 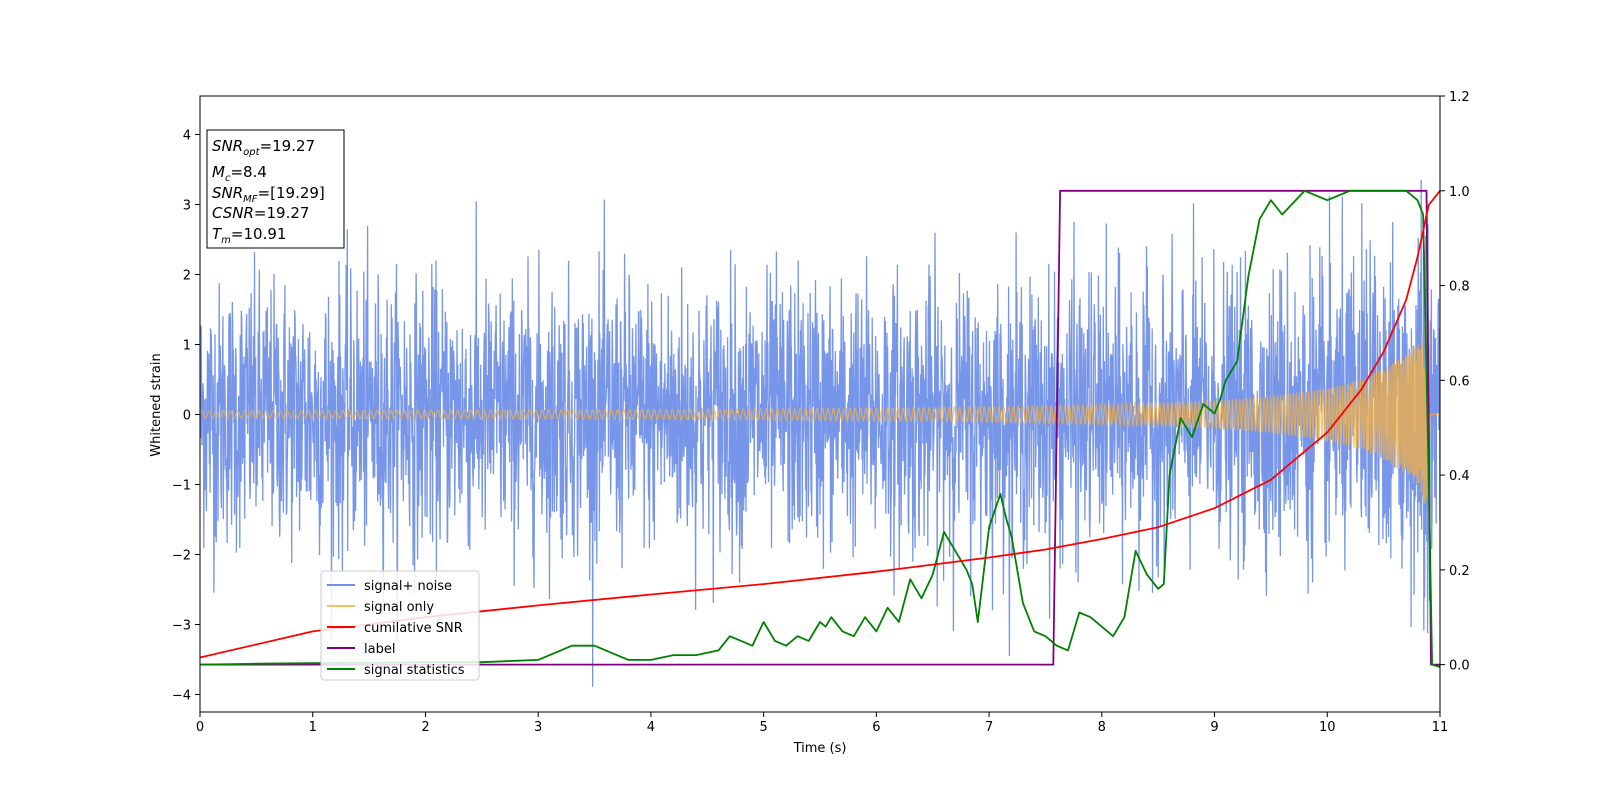 What do you see at coordinates (1459, 571) in the screenshot?
I see `y-right-tick-label: 0.2` at bounding box center [1459, 571].